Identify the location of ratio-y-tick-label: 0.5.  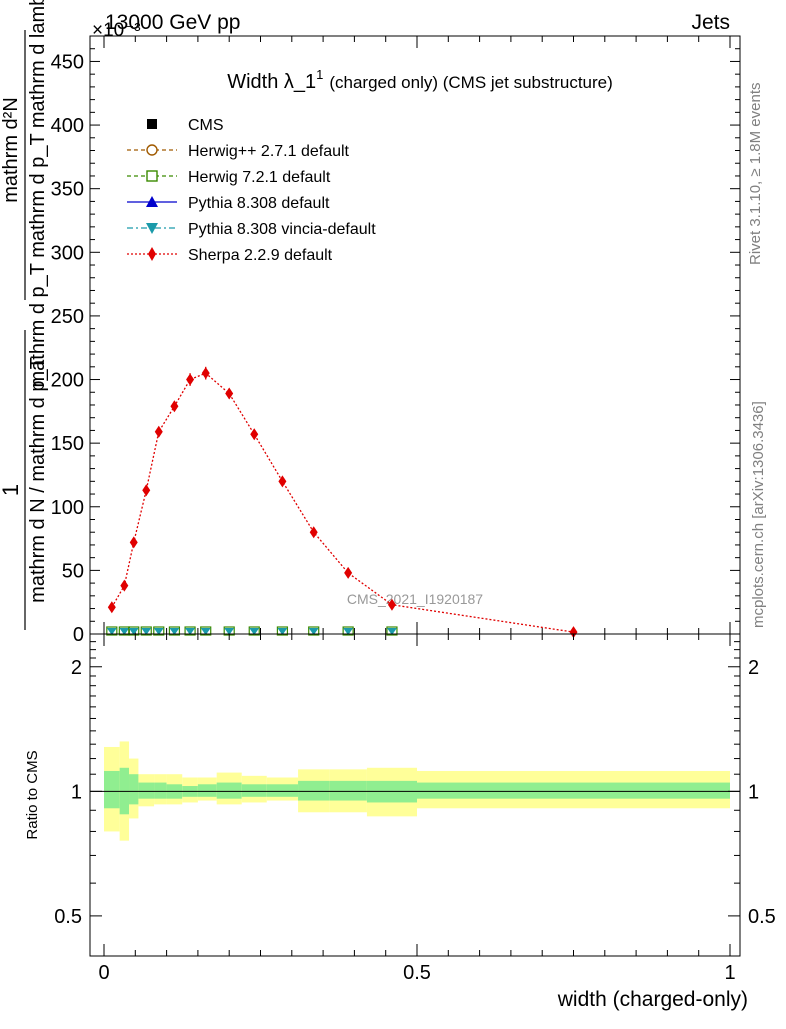
(68, 917).